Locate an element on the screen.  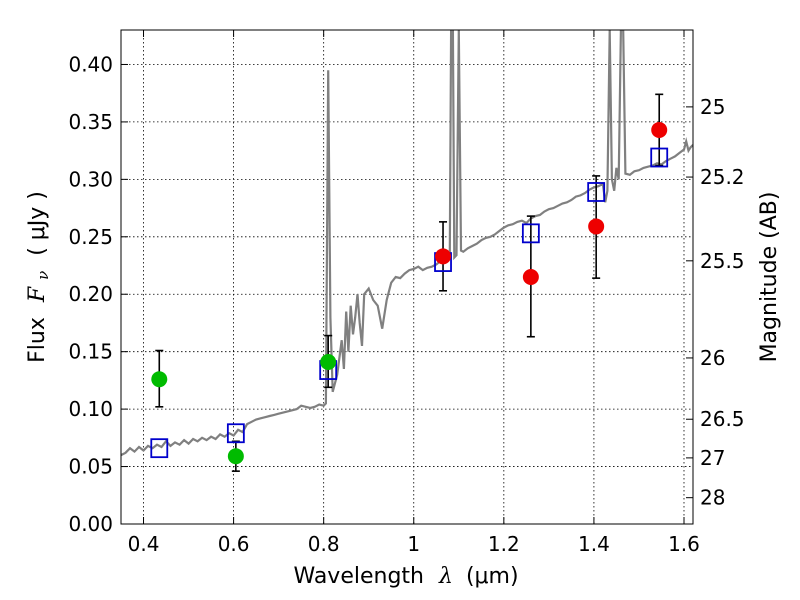
y2-axis-label: Magnitude (AB) is located at coordinates (769, 277).